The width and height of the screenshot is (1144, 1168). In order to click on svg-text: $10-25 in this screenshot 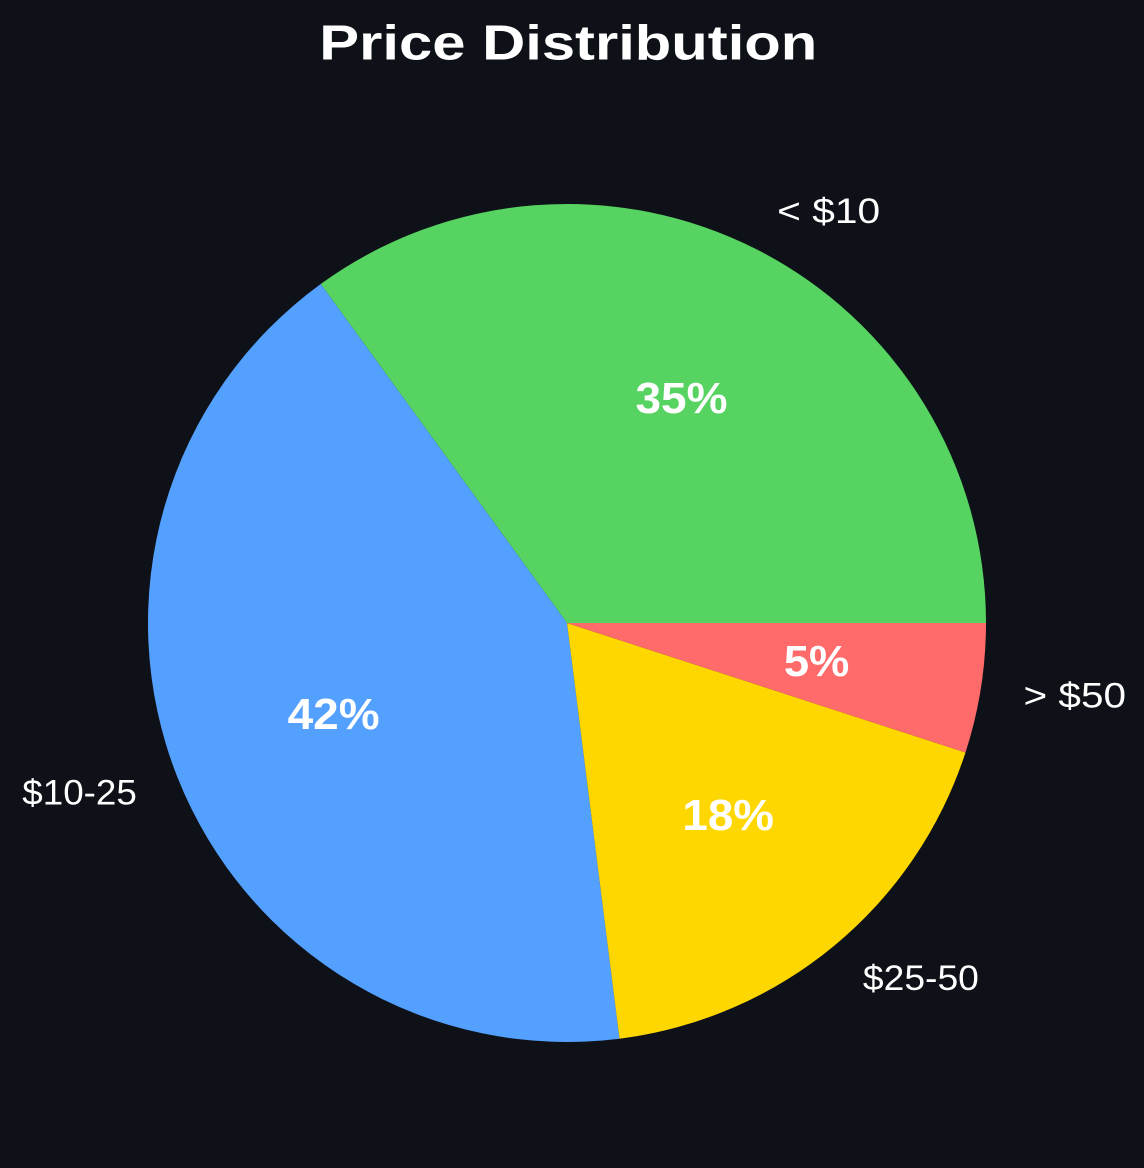, I will do `click(79, 792)`.